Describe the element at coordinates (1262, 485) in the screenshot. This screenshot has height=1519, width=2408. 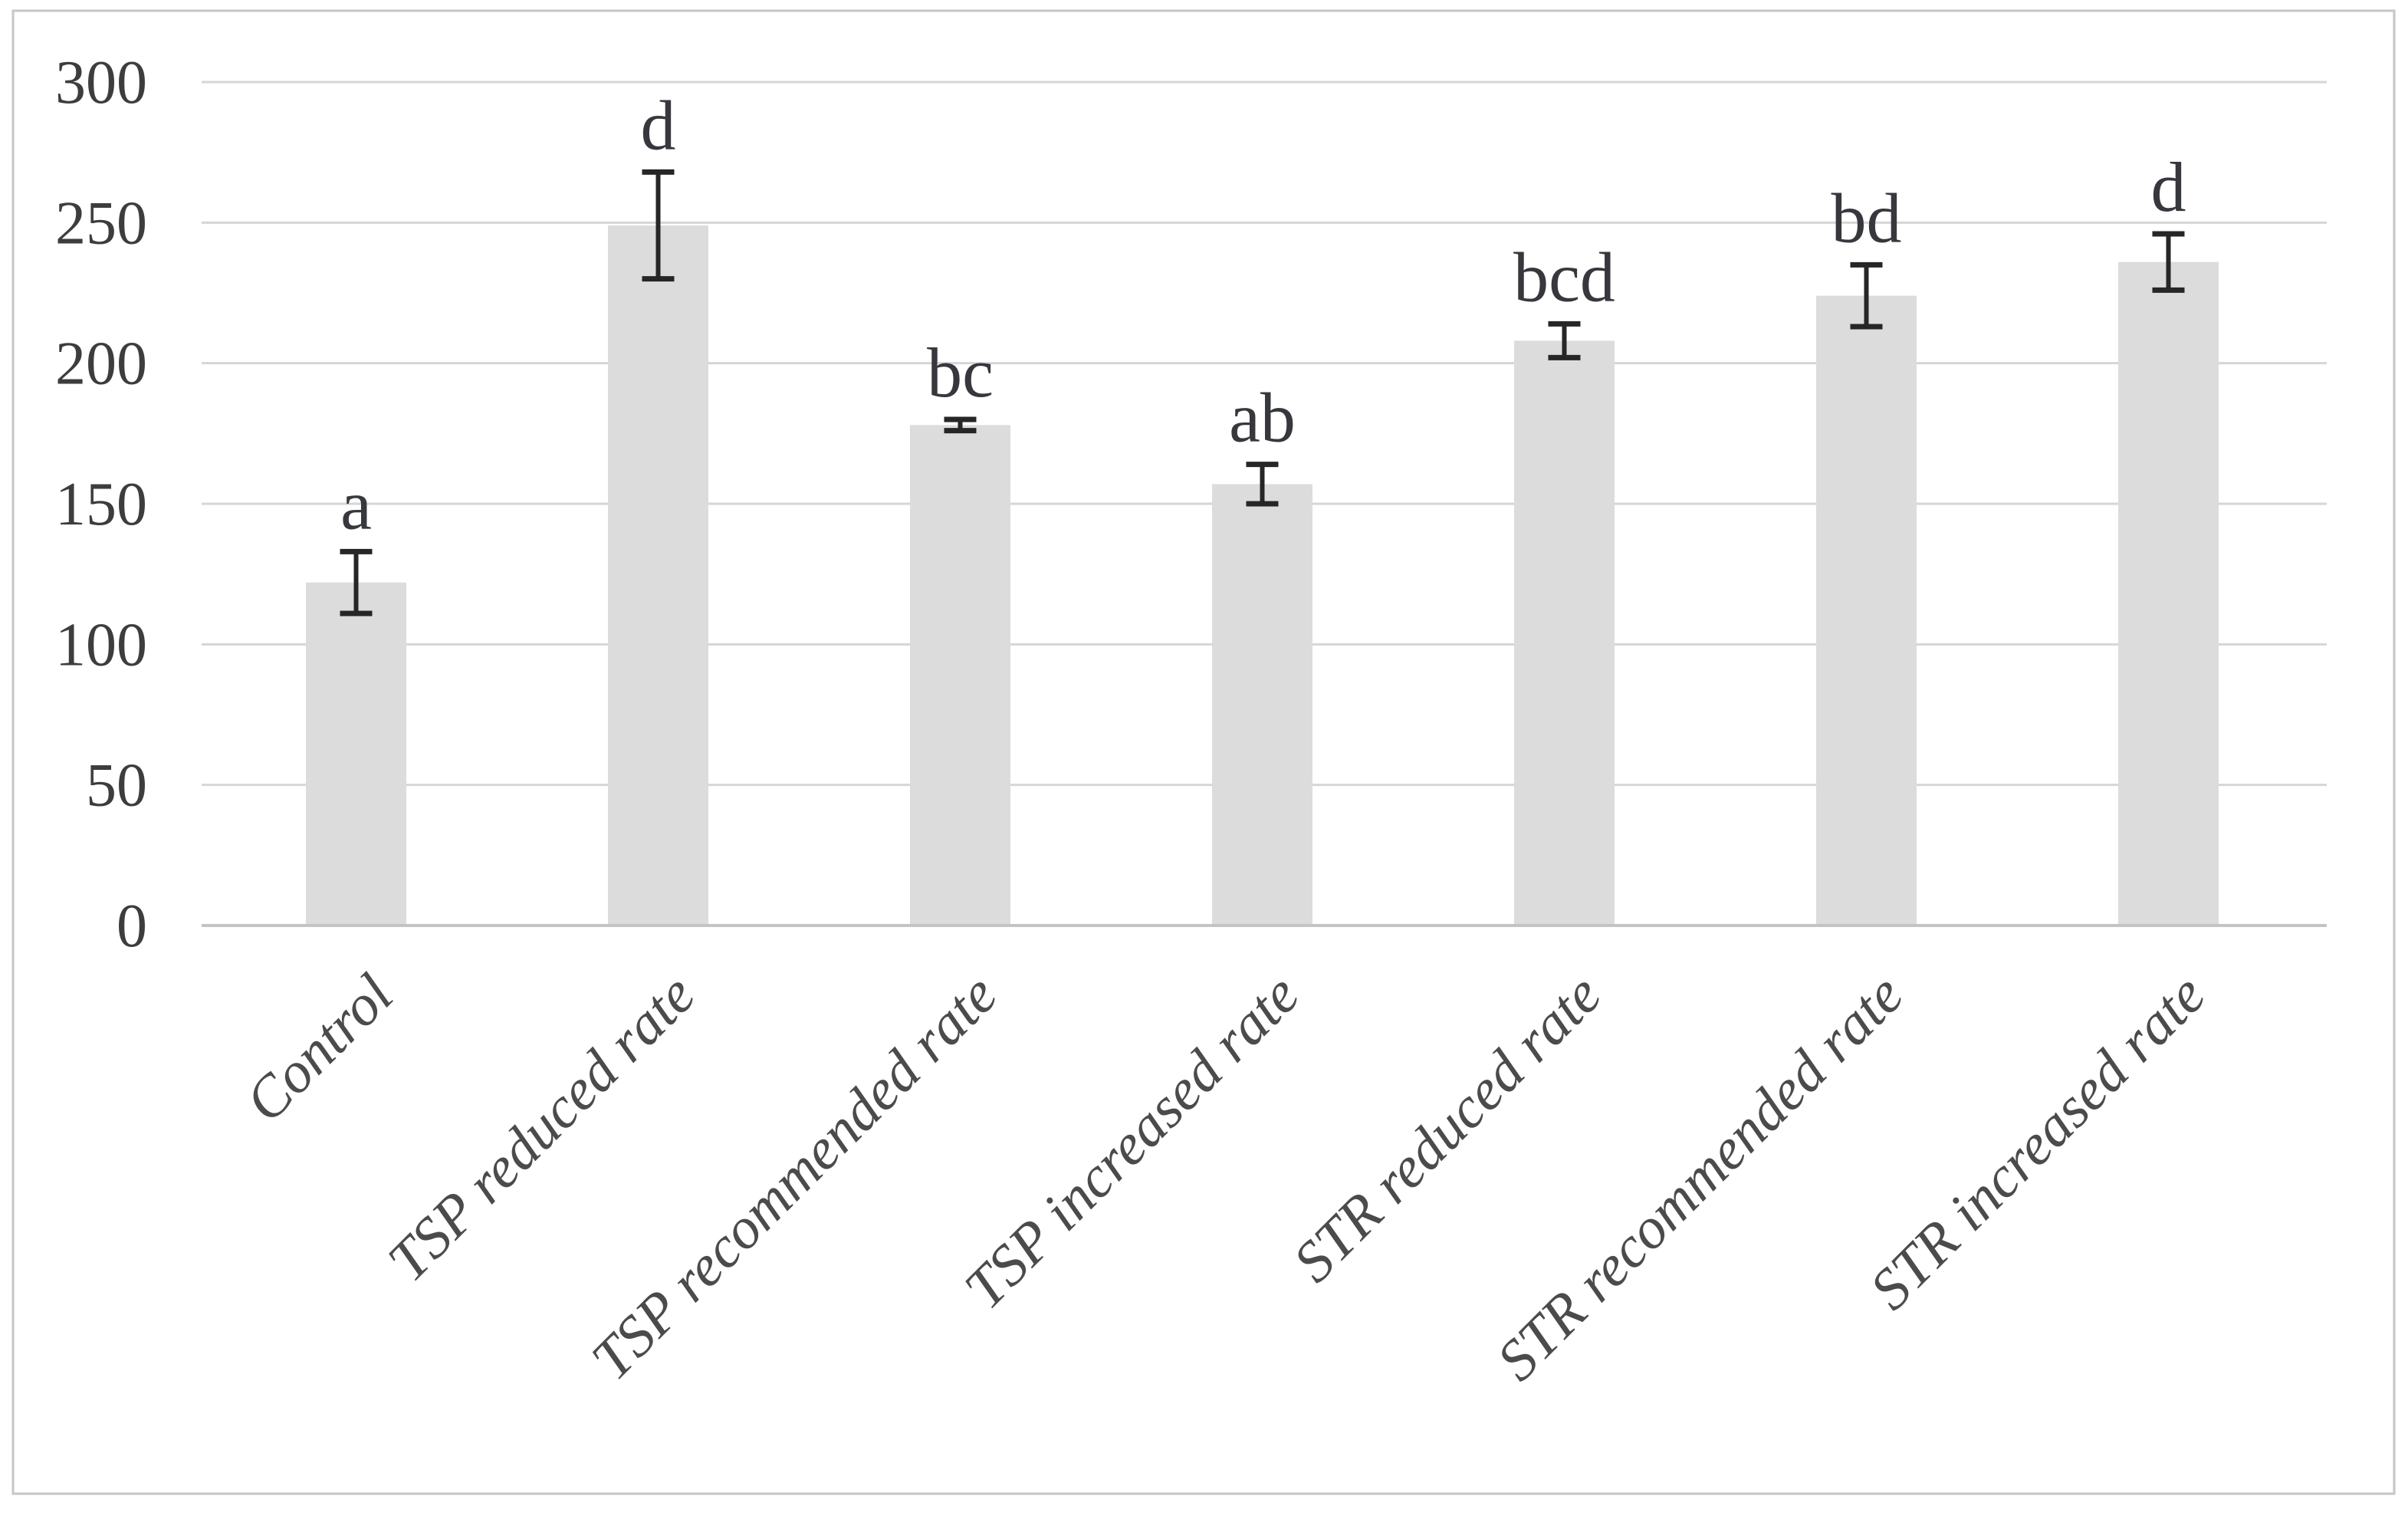
I see `error-bar-tsp-increased-rate` at that location.